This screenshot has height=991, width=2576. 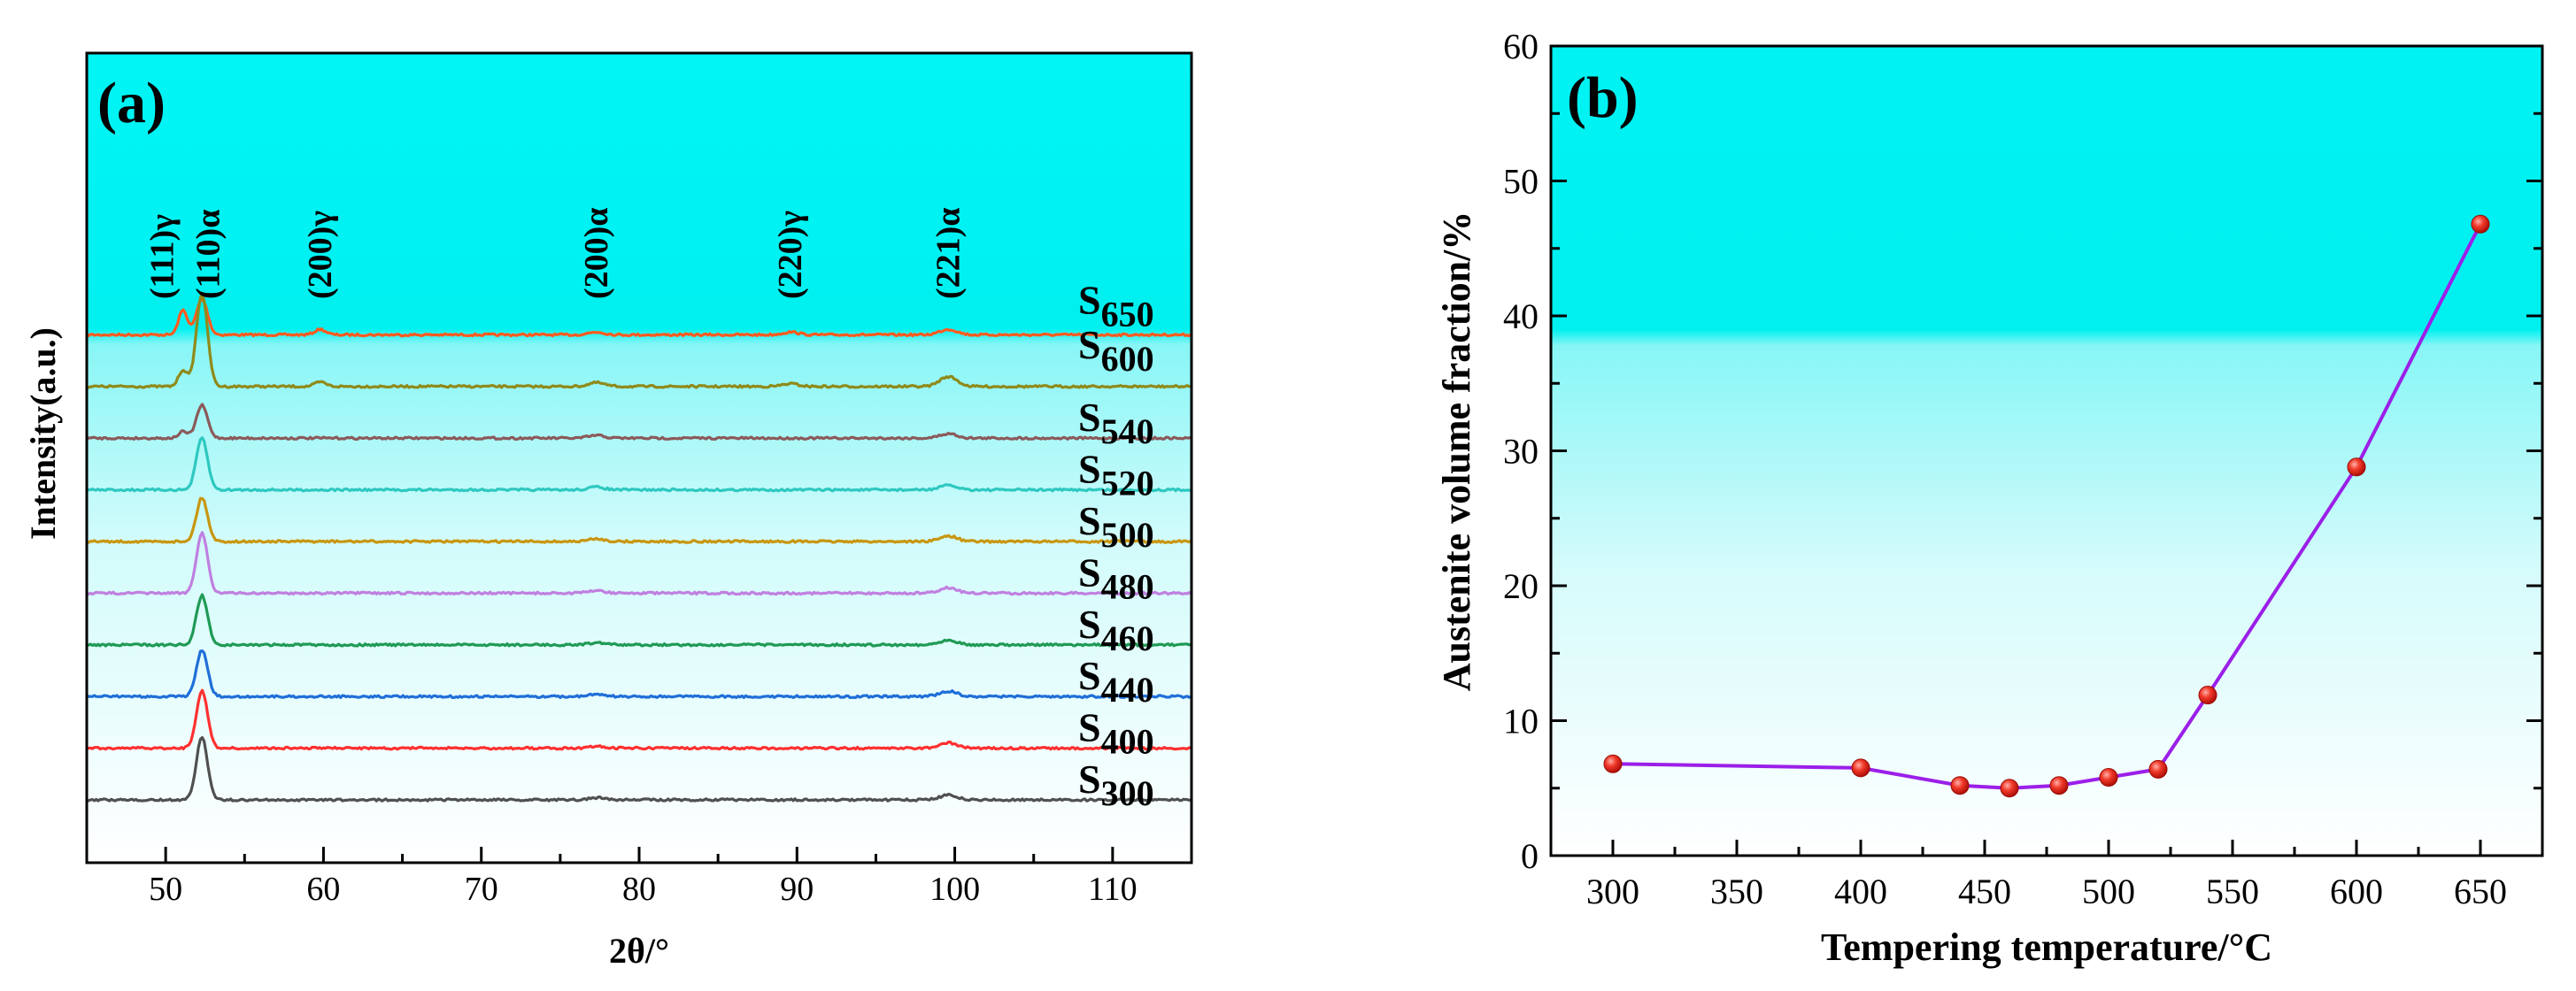 I want to click on series-label-540: S540, so click(x=1116, y=423).